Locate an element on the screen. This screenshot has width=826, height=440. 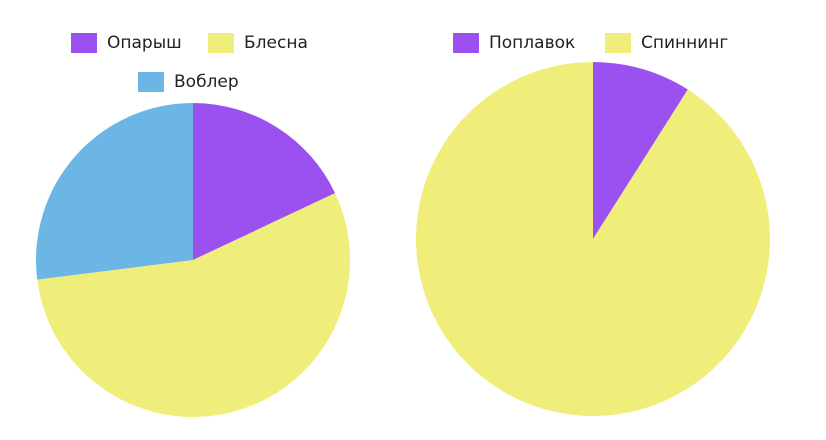
legend-swatch-poplavok is located at coordinates (466, 43).